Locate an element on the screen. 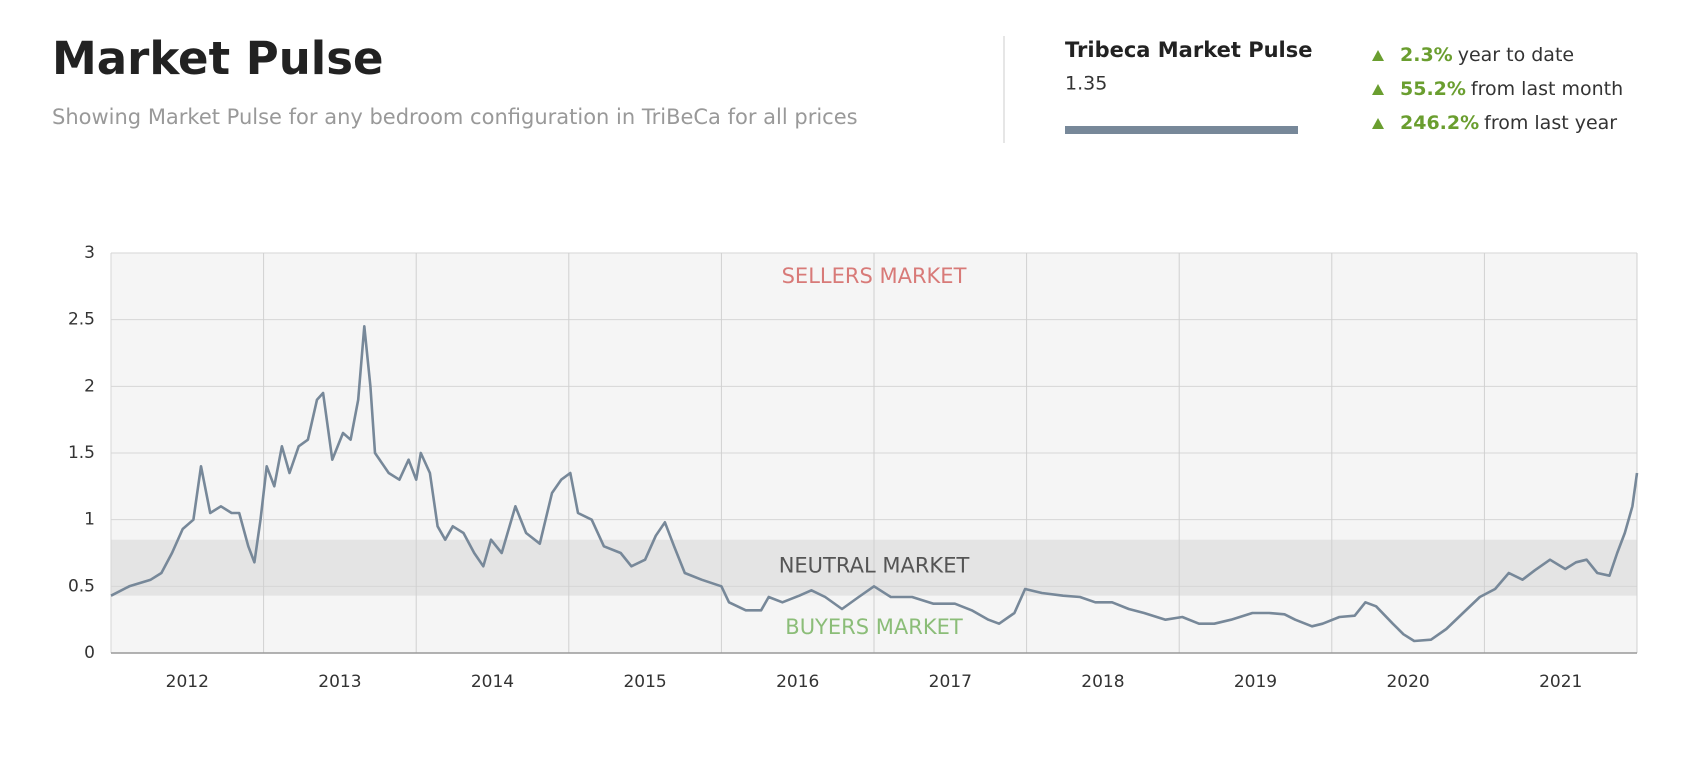  stat: 55.2% from last month is located at coordinates (1511, 89).